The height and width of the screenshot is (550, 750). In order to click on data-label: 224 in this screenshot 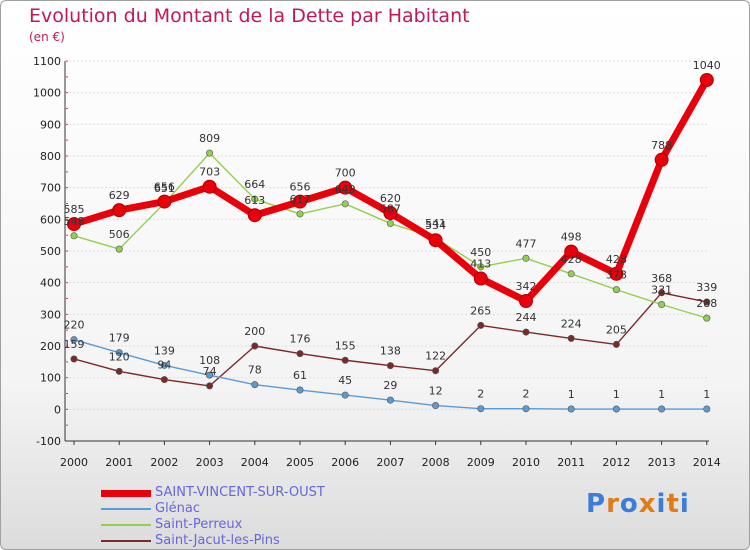, I will do `click(571, 323)`.